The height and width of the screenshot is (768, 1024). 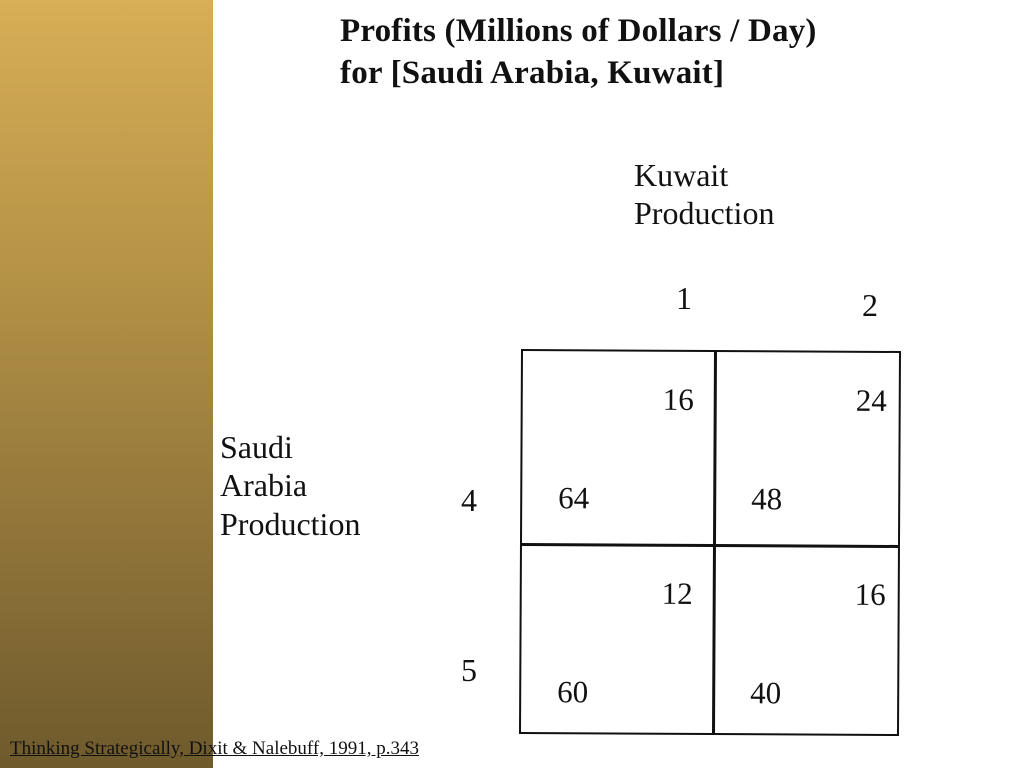 What do you see at coordinates (810, 447) in the screenshot?
I see `matrix-cell: 24 48` at bounding box center [810, 447].